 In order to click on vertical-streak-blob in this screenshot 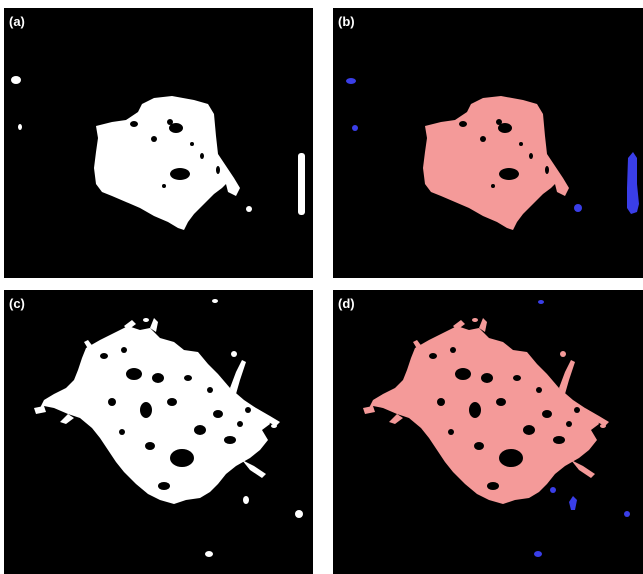, I will do `click(301, 184)`.